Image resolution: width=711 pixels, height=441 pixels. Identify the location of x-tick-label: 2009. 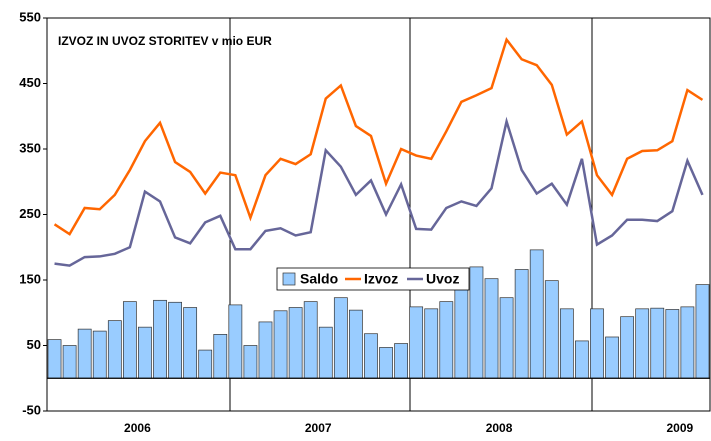
(680, 428).